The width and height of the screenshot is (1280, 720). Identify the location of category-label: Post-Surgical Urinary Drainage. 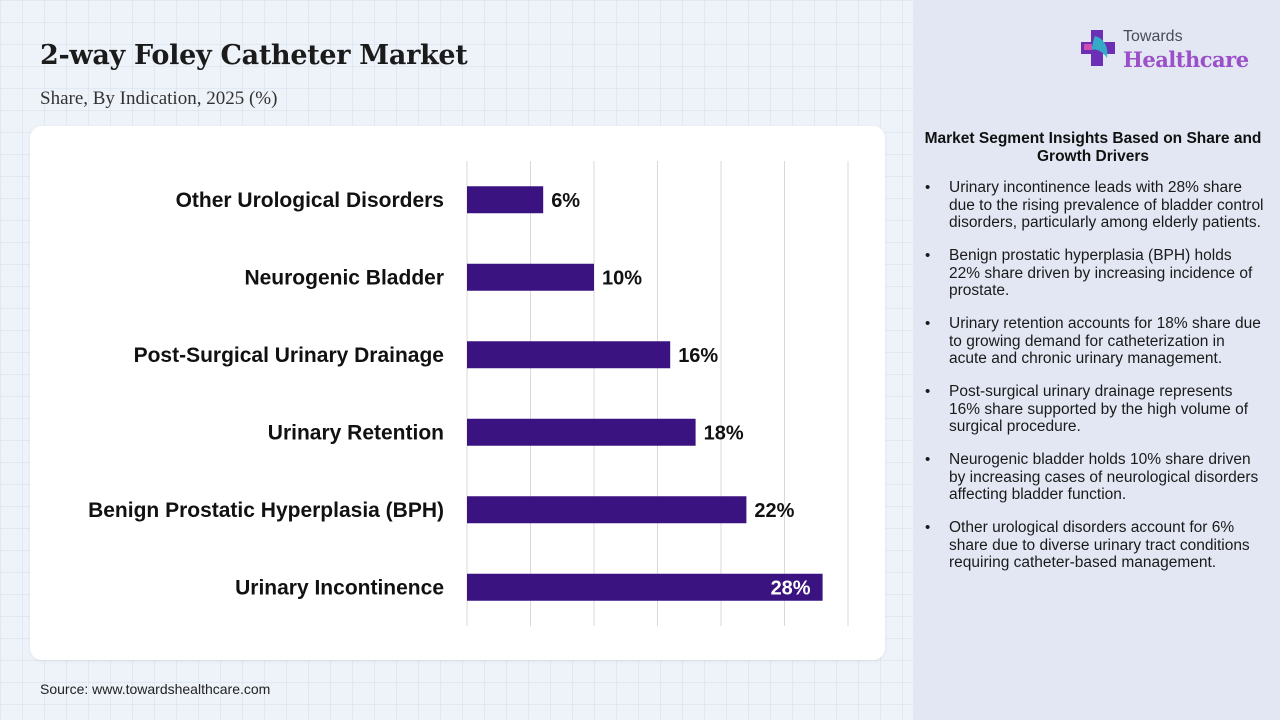
(289, 355).